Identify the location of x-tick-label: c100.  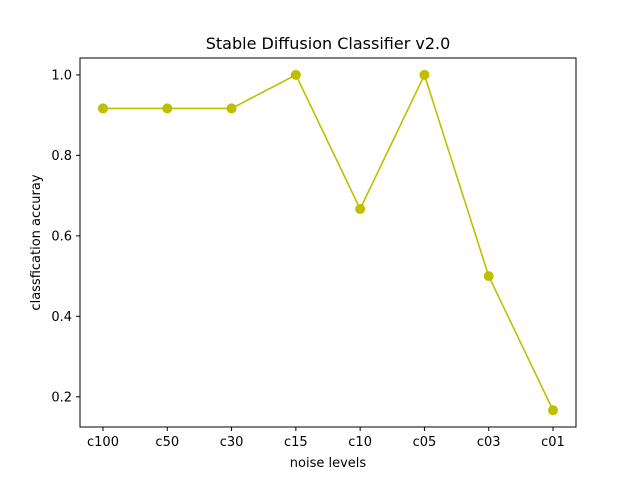
(103, 442).